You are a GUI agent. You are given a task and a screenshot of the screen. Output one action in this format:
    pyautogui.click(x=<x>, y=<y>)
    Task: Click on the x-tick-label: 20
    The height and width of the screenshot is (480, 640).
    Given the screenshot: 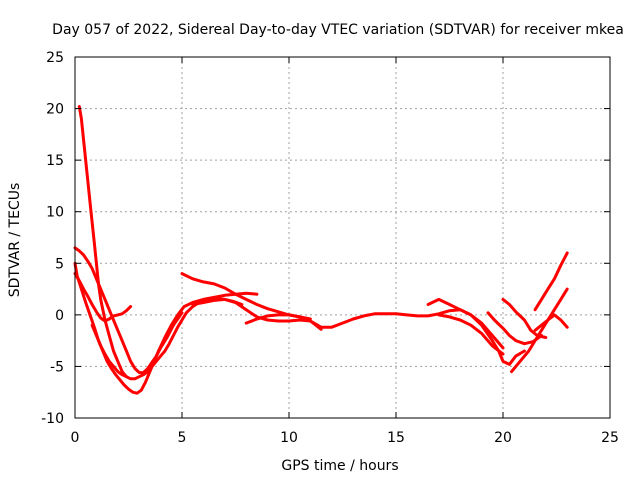 What is the action you would take?
    pyautogui.click(x=503, y=438)
    